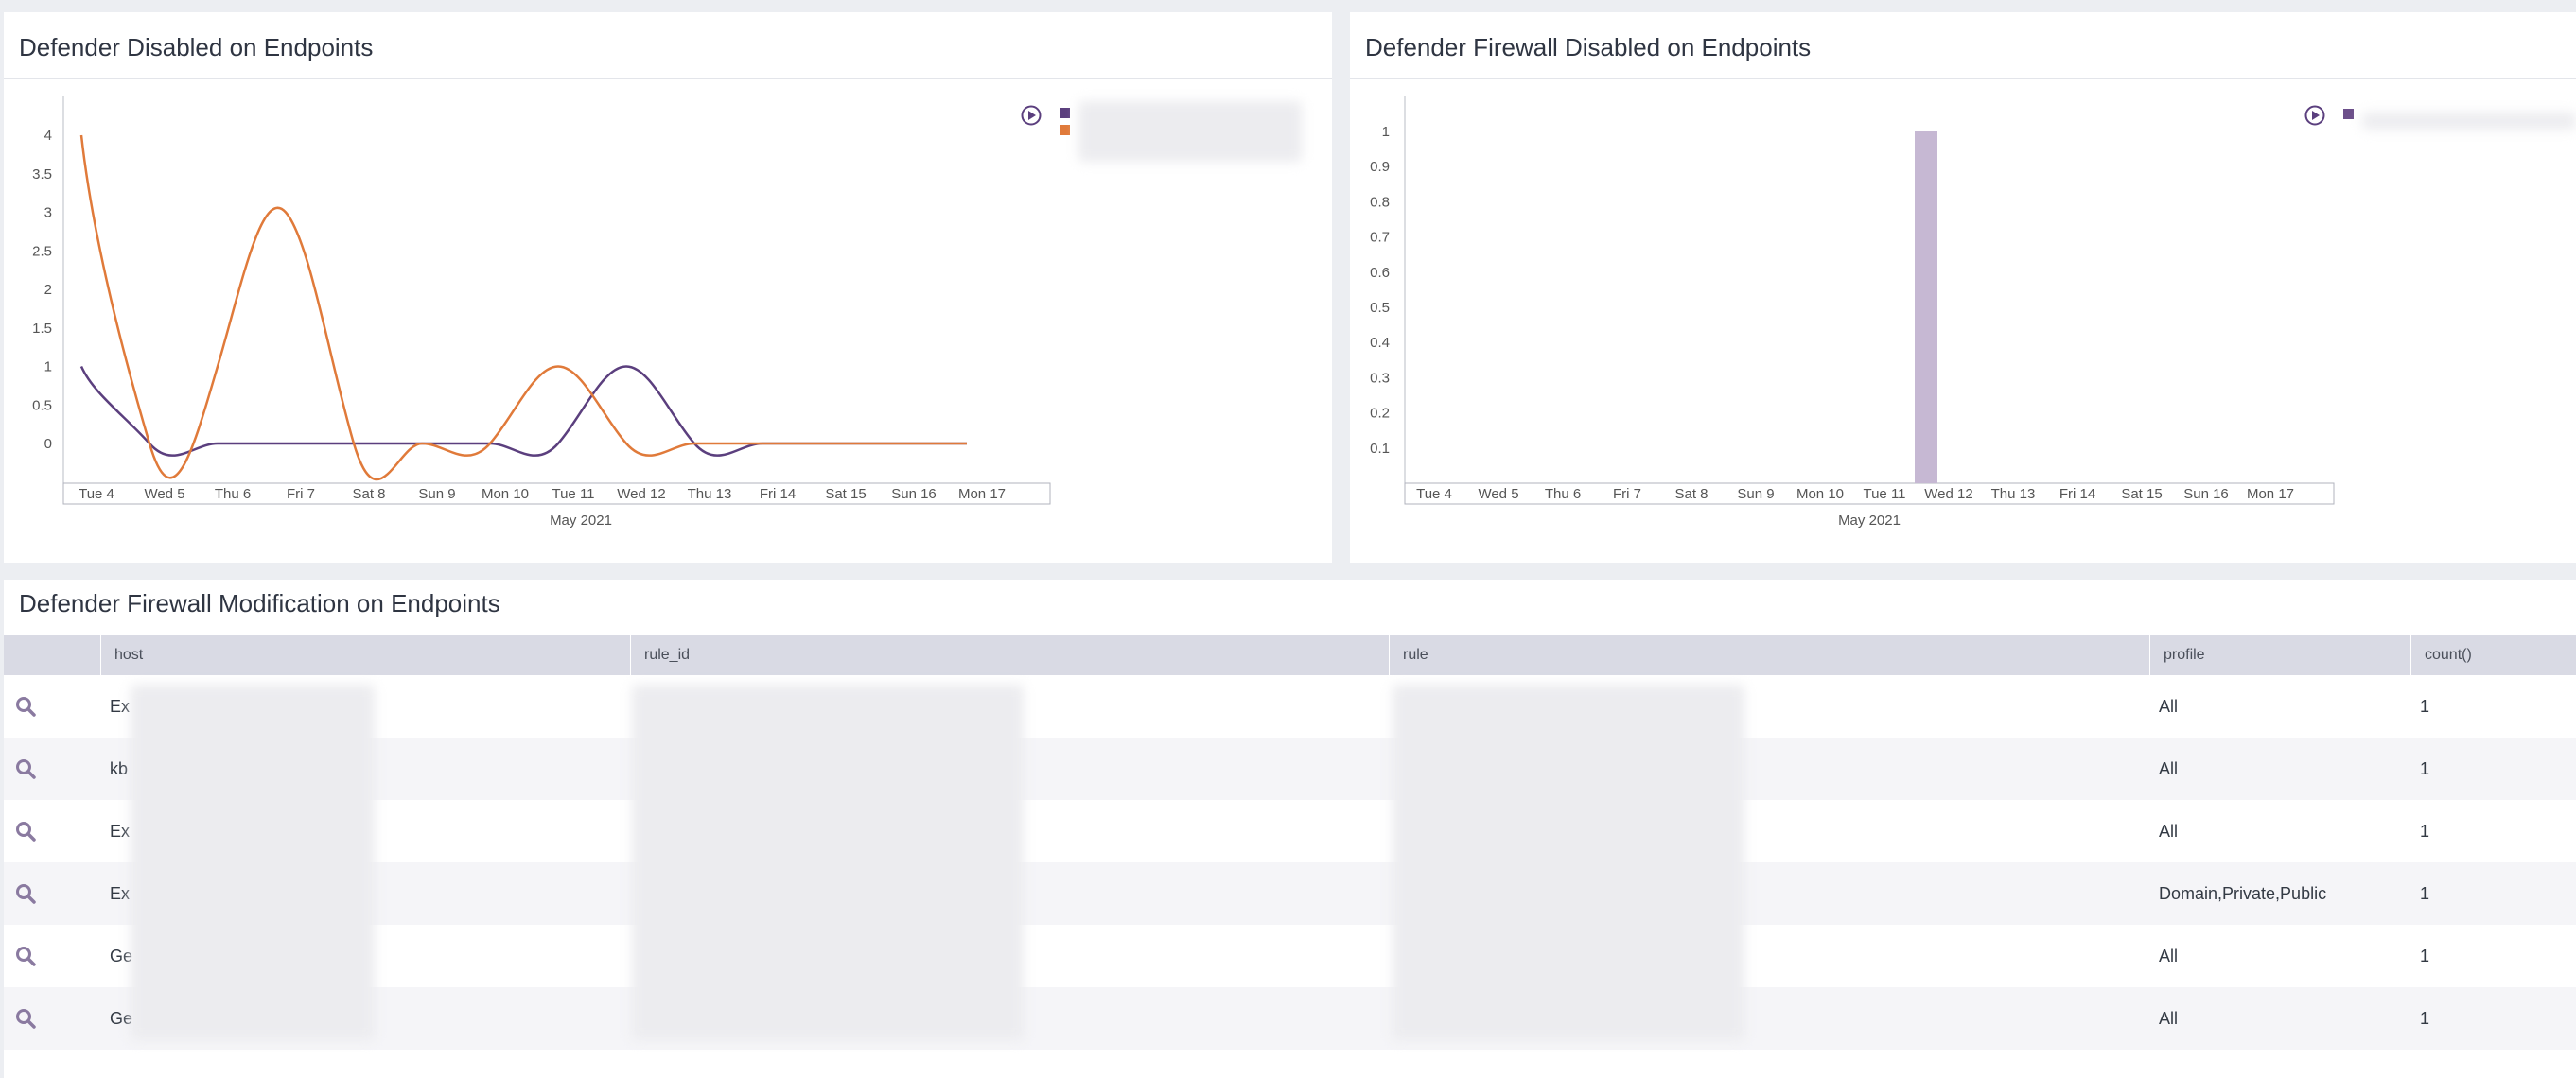  I want to click on y-tick-label: 0.3, so click(1380, 378).